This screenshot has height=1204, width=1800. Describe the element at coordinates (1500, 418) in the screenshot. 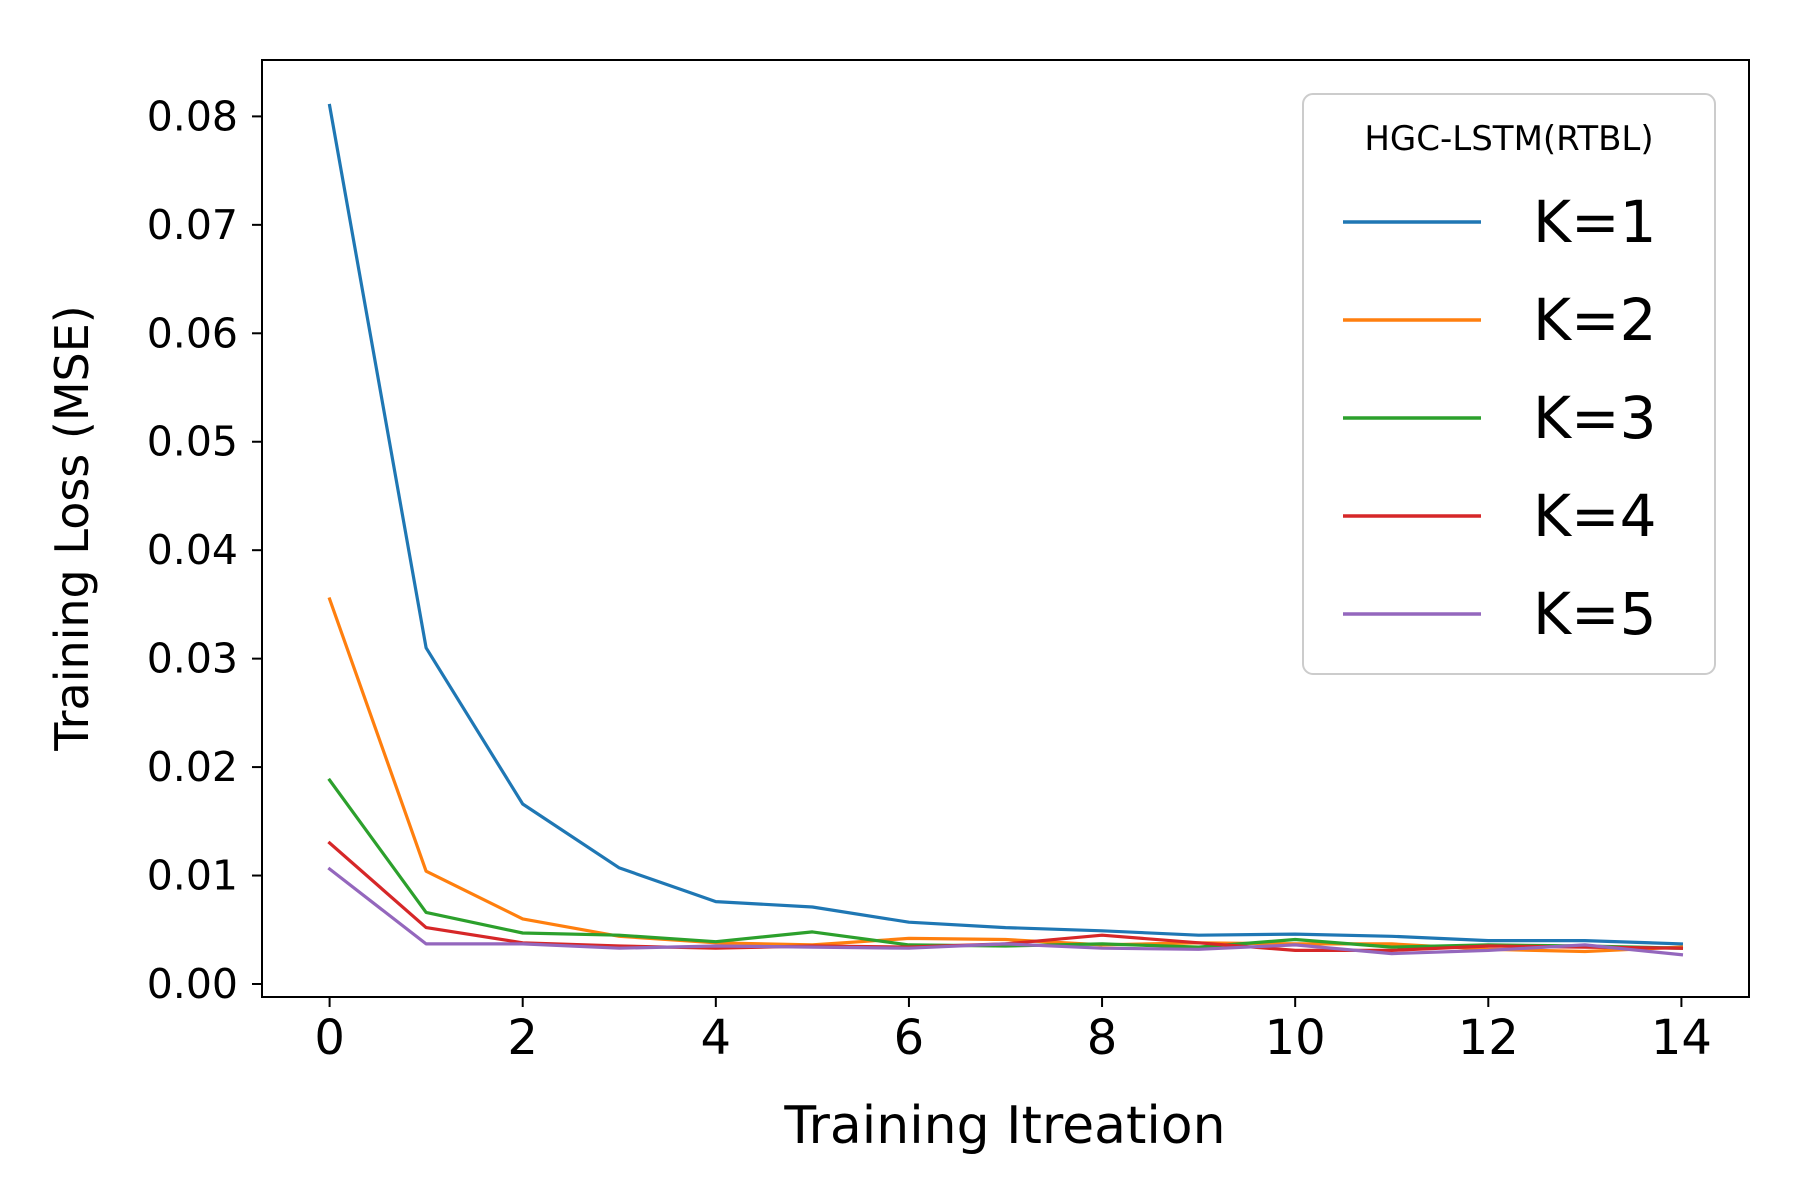

I see `legend-items: K=1 K=2 K=3 K=4 K=5` at that location.